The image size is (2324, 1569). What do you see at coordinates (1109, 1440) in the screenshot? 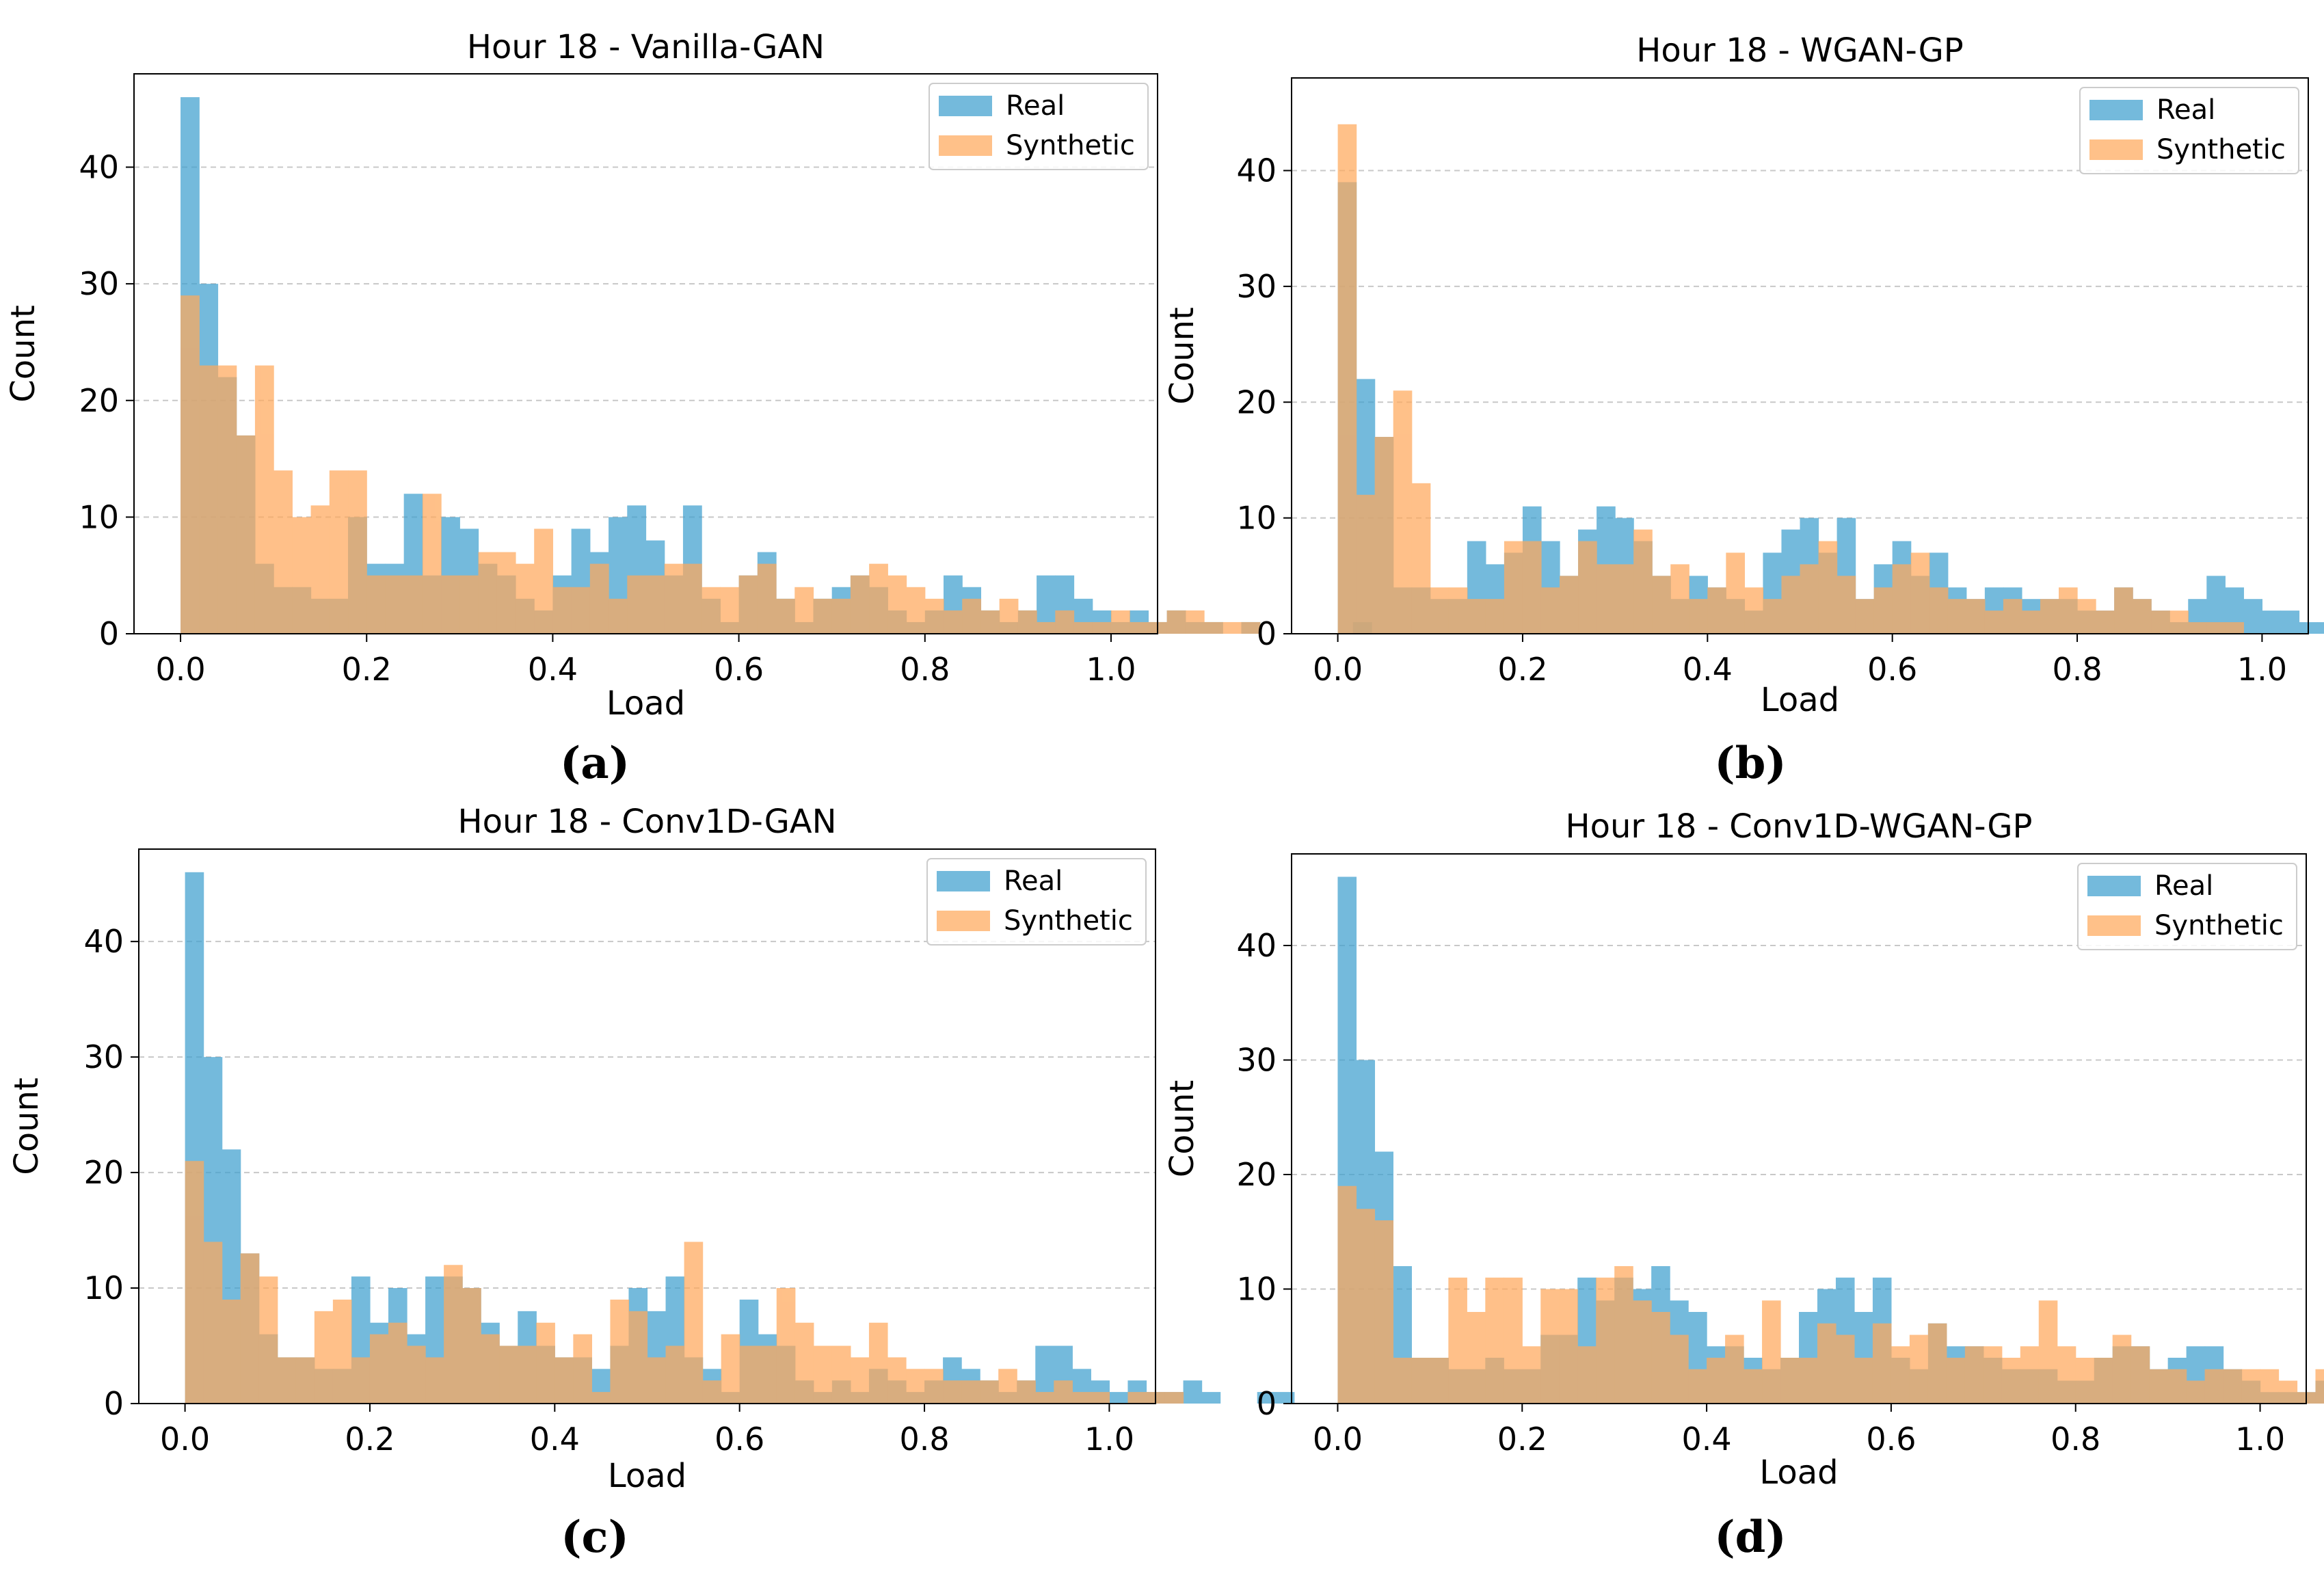
I see `x-tick-label: 1.0` at bounding box center [1109, 1440].